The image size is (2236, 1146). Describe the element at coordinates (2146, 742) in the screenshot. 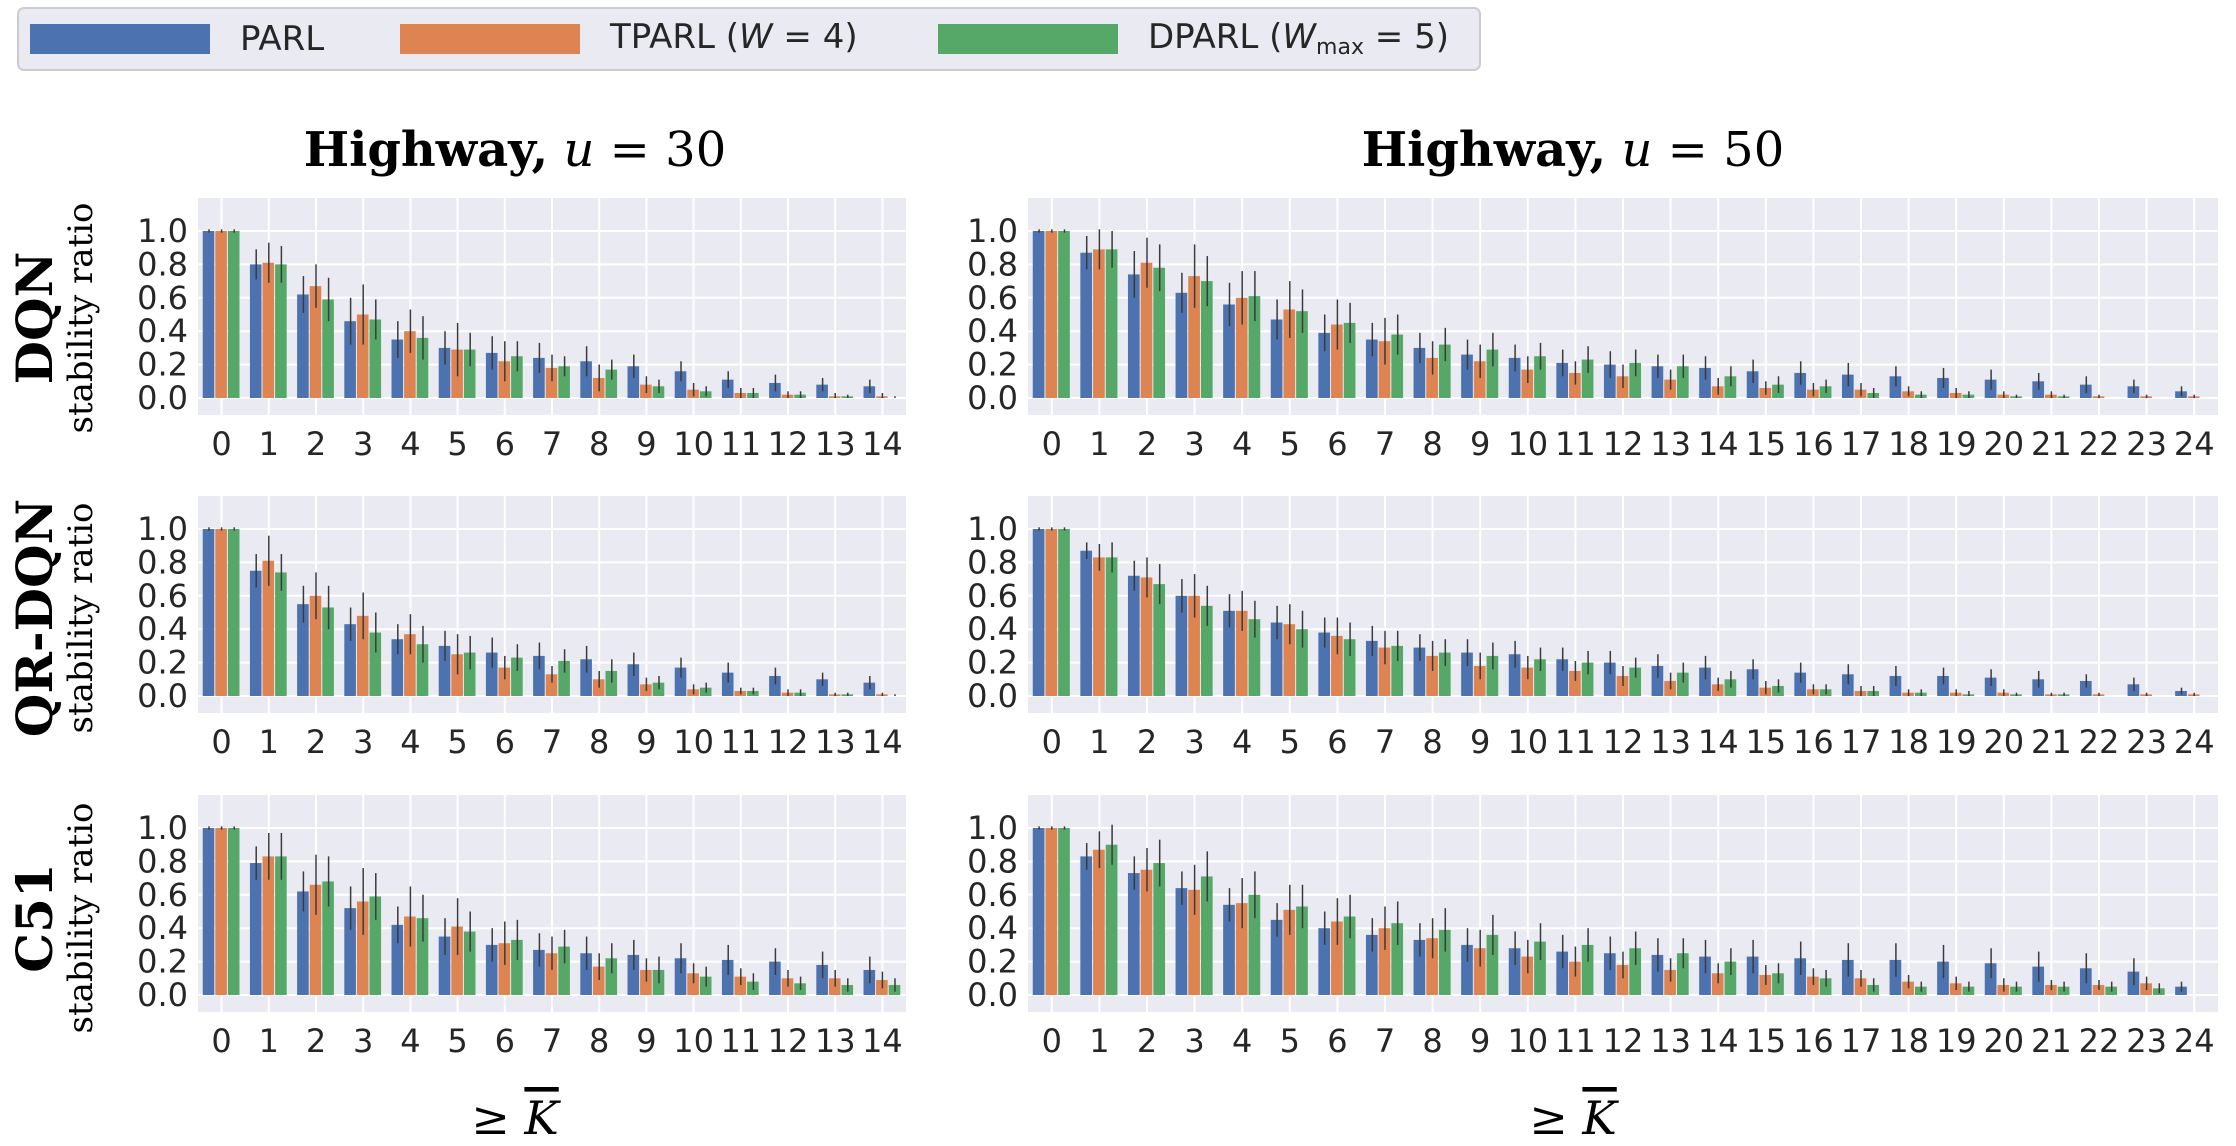

I see `x-tick-label: 23` at that location.